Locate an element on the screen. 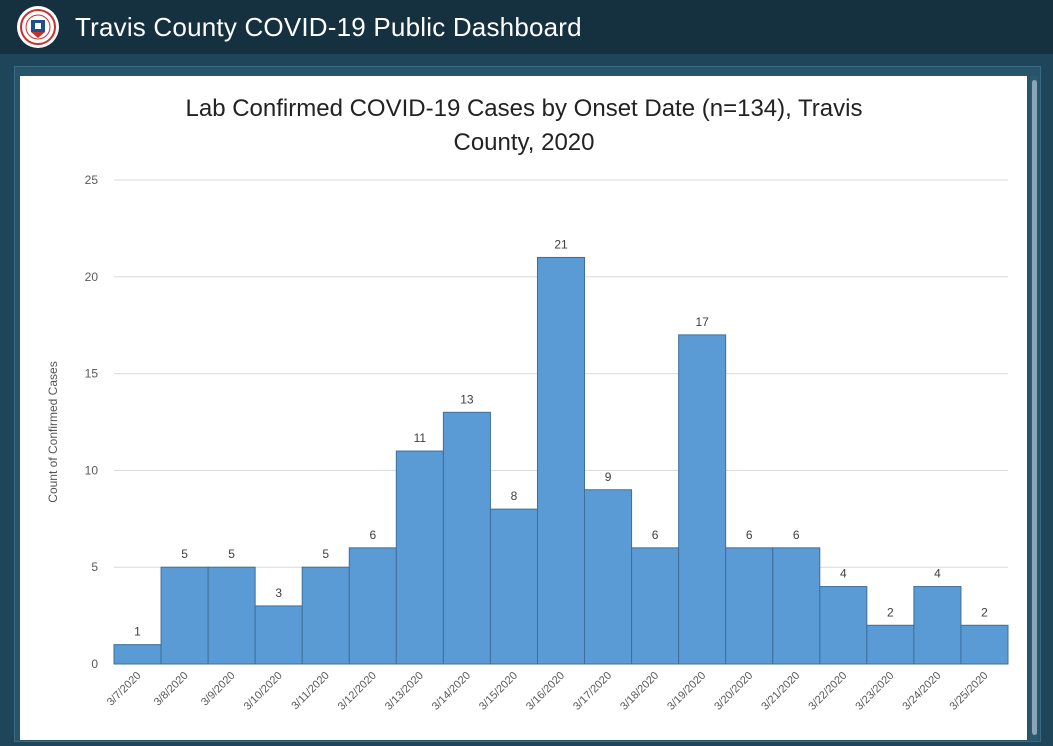 This screenshot has height=746, width=1053. data-label: 1 is located at coordinates (137, 632).